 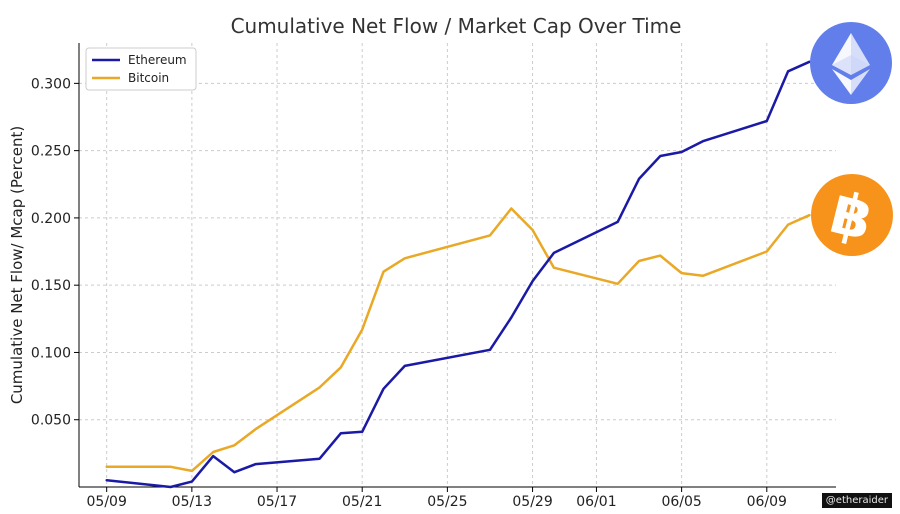 I want to click on x-tick-label: 06/01, so click(x=596, y=502).